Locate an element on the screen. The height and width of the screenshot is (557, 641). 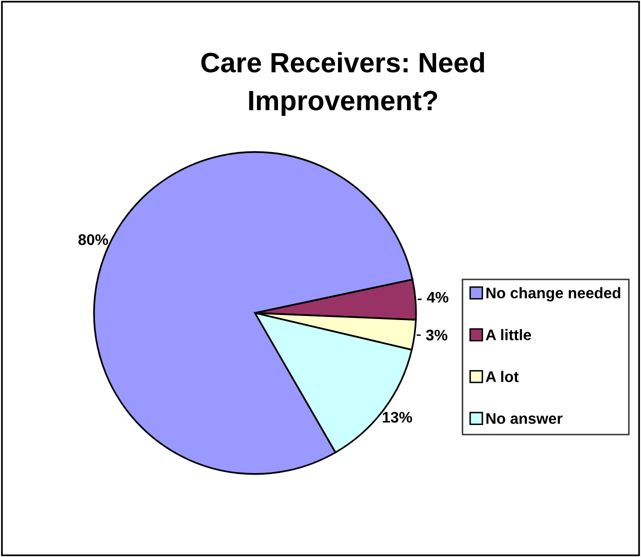
legend-label: No answer is located at coordinates (524, 418).